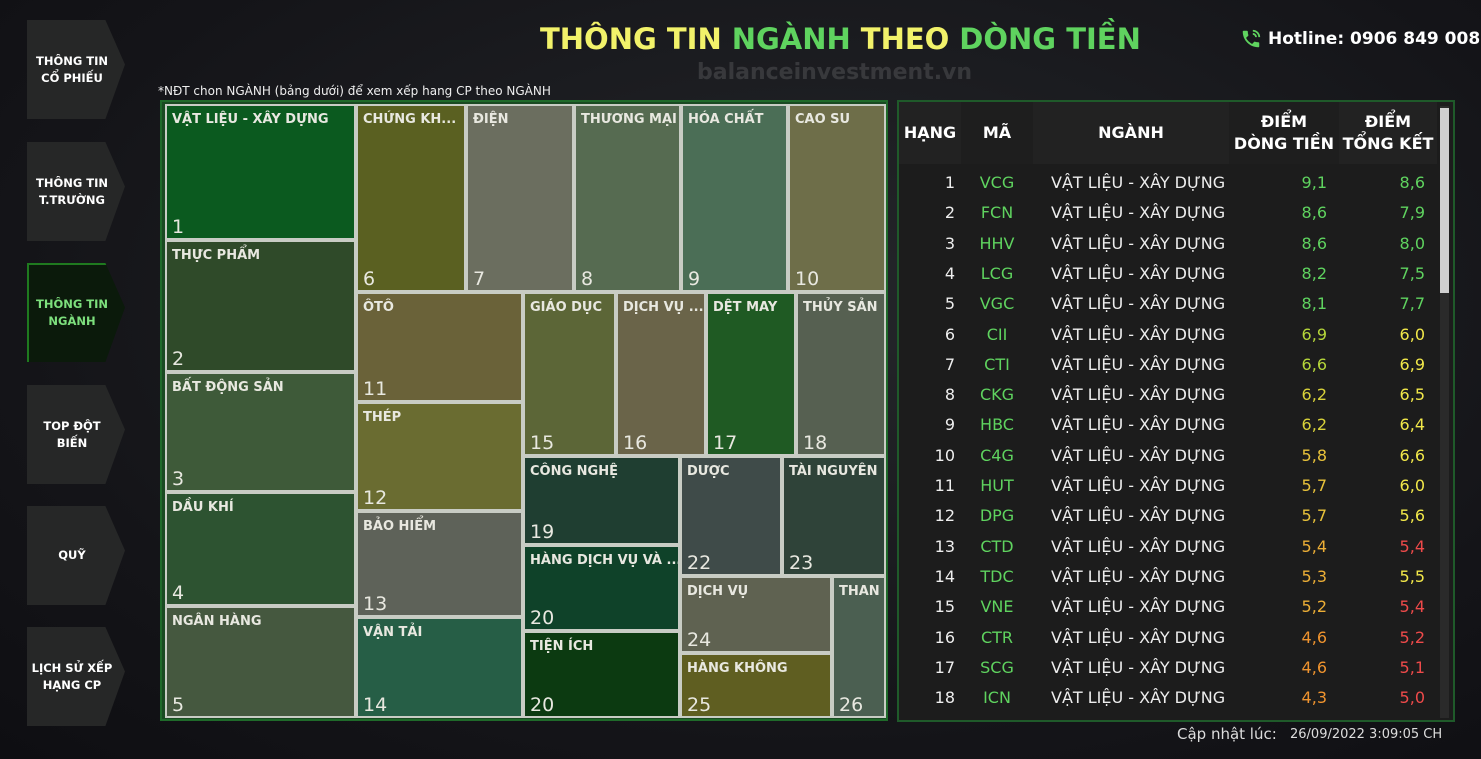 The height and width of the screenshot is (759, 1481). I want to click on table-row: 4 LCG VẬT LIỆU - XÂY DỰNG 8,2 7,5, so click(1169, 276).